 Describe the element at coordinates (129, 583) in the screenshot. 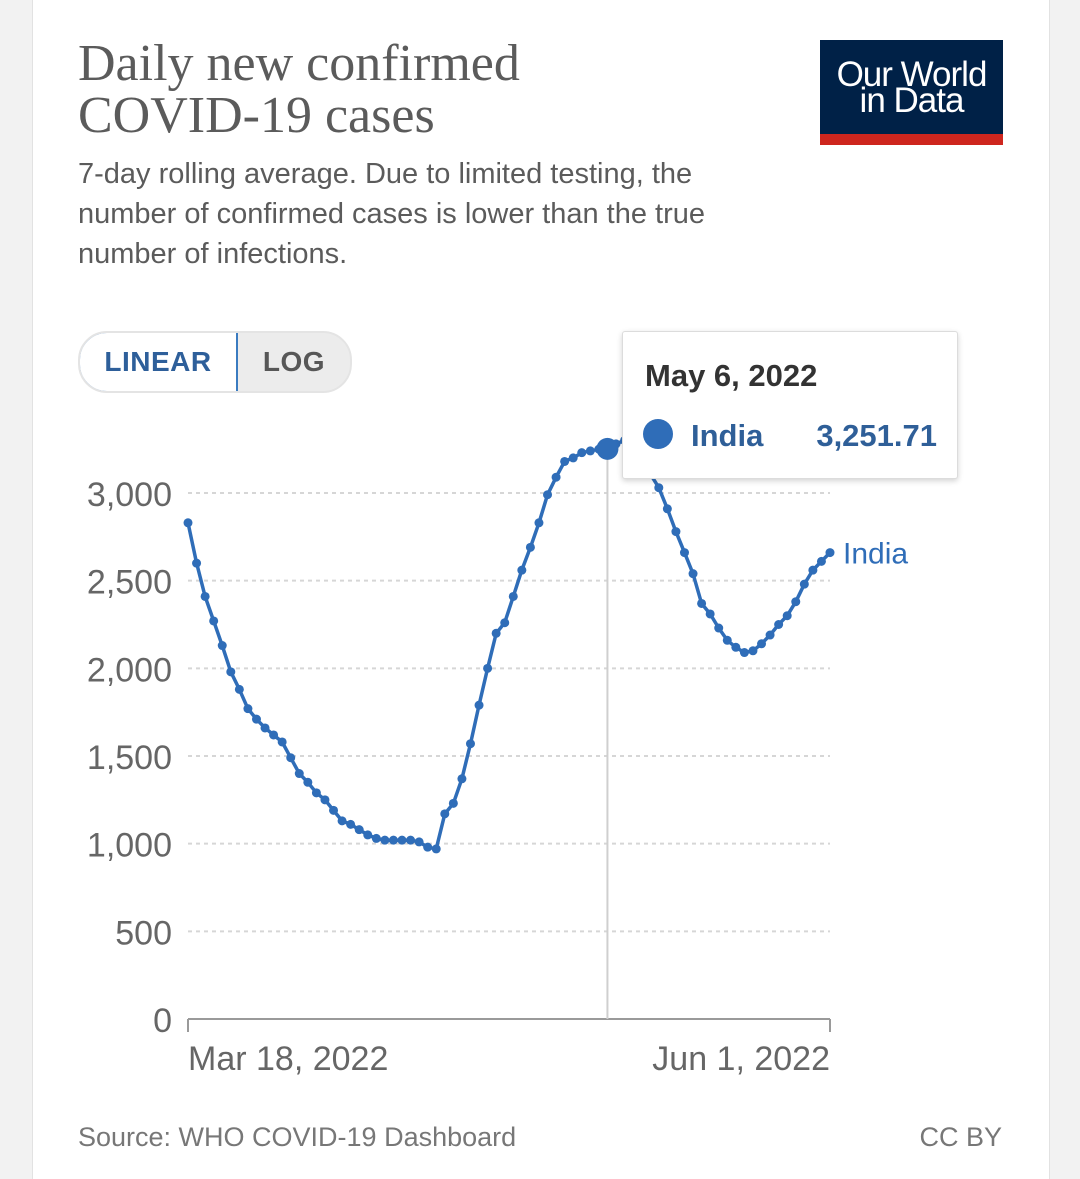

I see `y-tick-label: 2,500` at that location.